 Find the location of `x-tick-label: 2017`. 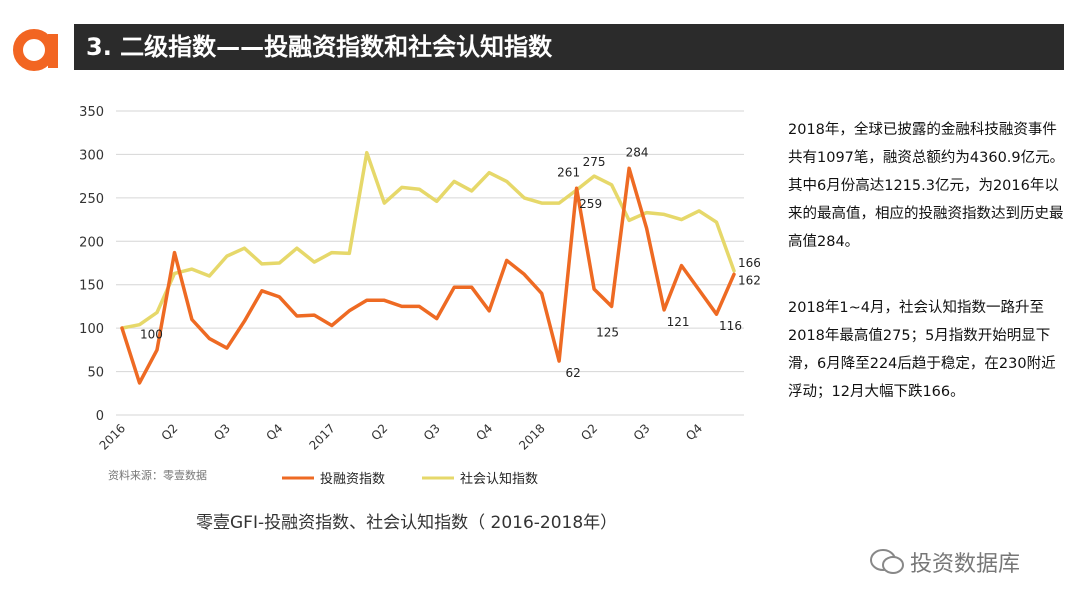

x-tick-label: 2017 is located at coordinates (321, 436).